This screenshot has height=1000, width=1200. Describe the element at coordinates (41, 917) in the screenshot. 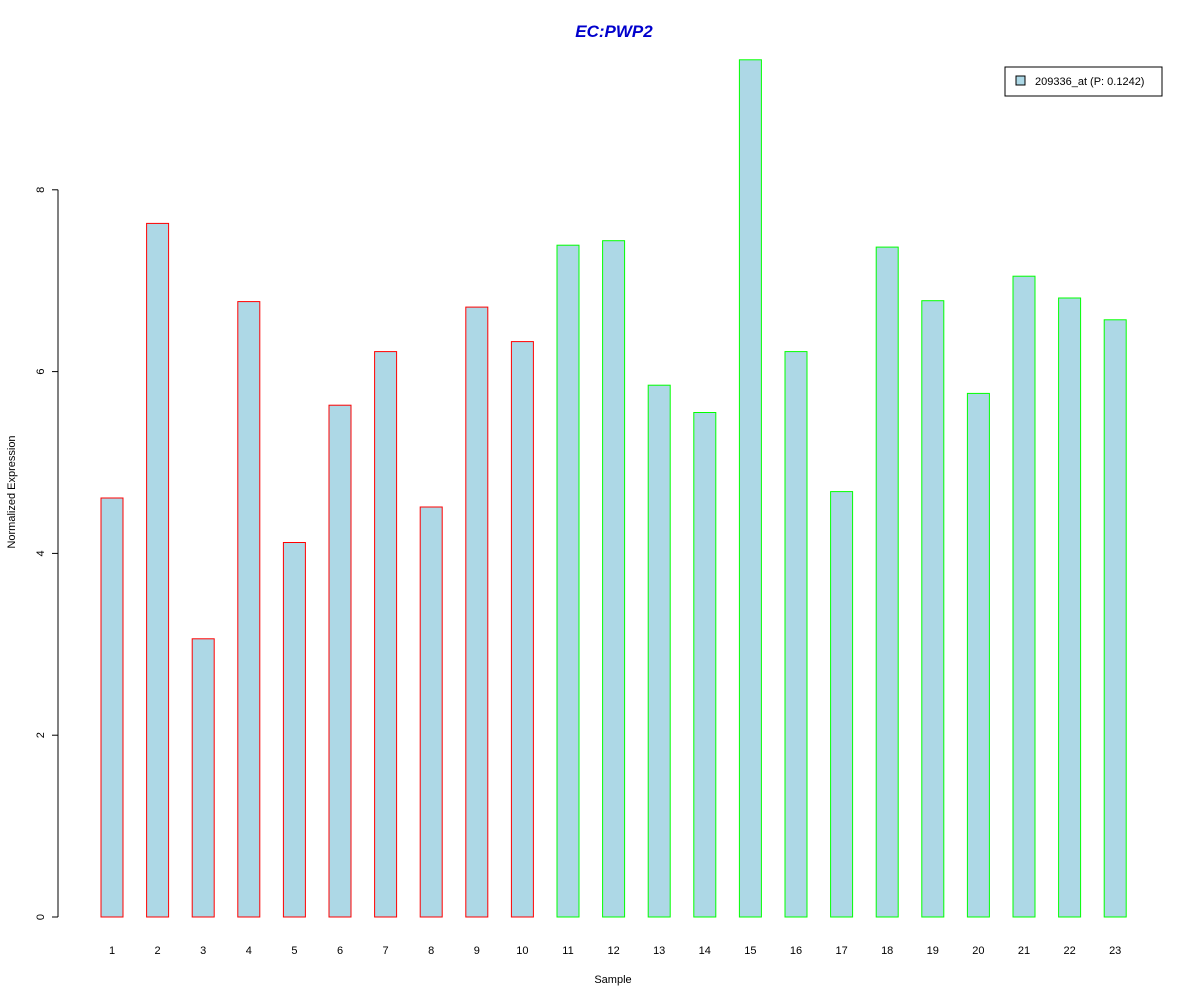

I see `y-tick-label: 0` at that location.